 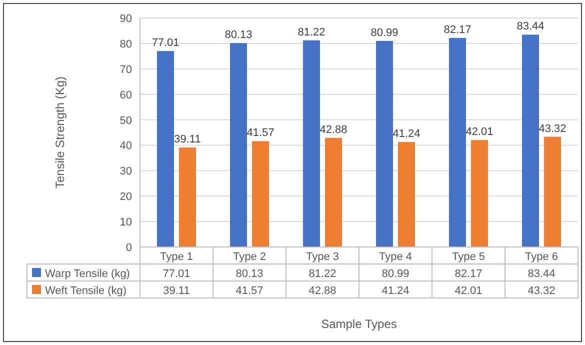 I want to click on text: 77.01, so click(x=176, y=274).